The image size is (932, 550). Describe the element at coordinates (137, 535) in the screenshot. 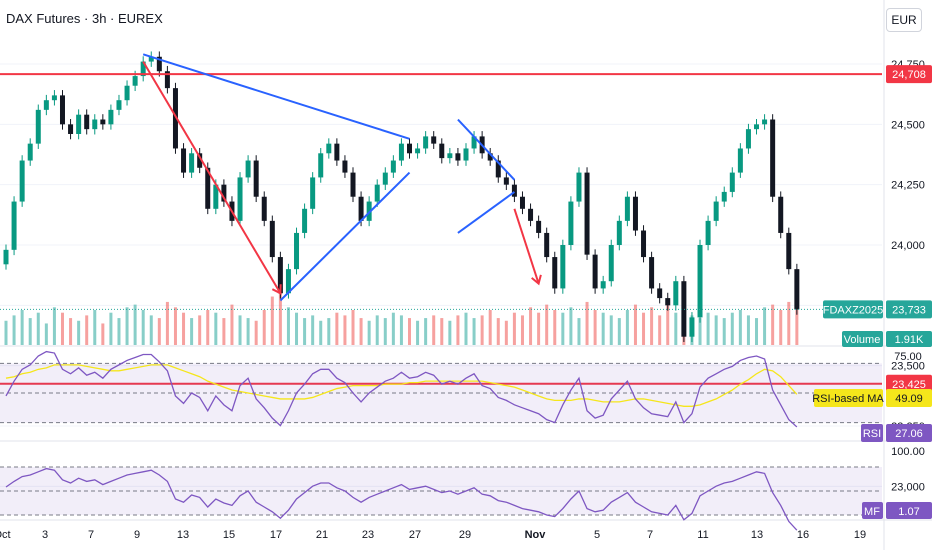

I see `time-tick-label: 9` at that location.